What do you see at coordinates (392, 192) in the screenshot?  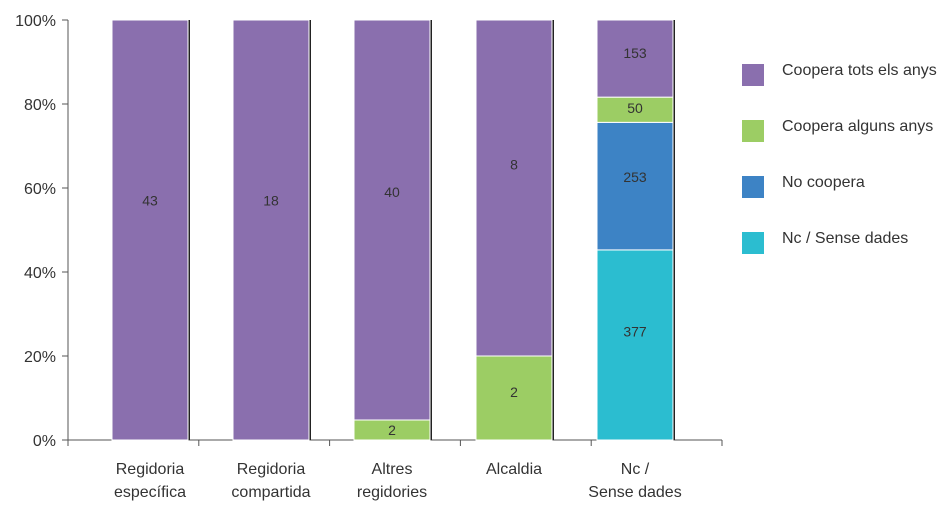 I see `data-label: 40` at bounding box center [392, 192].